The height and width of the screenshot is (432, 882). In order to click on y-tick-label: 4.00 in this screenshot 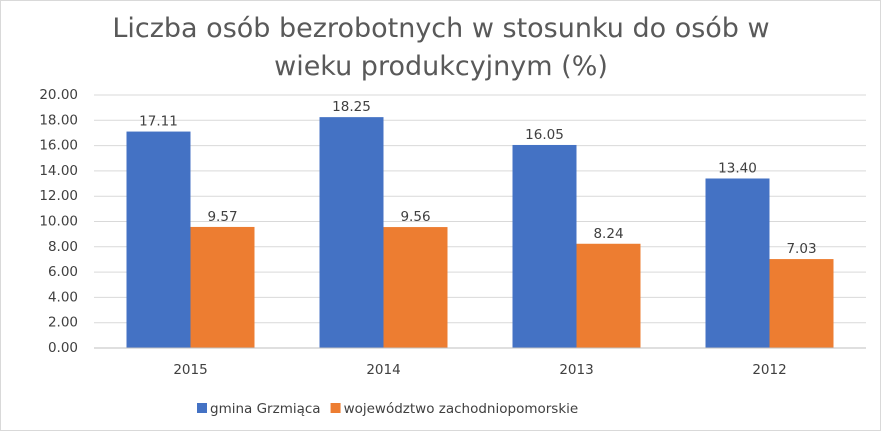, I will do `click(63, 297)`.